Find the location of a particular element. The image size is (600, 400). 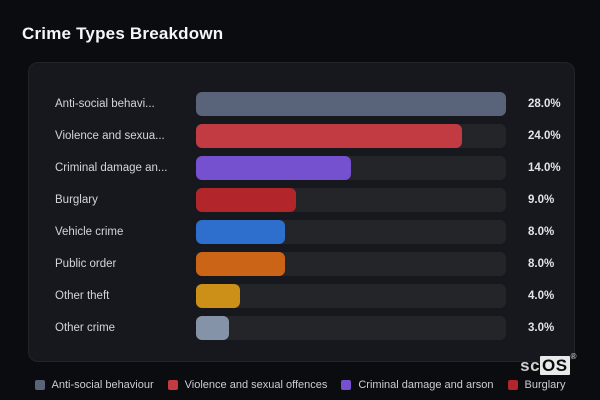

value-label: 4.0% is located at coordinates (541, 296).